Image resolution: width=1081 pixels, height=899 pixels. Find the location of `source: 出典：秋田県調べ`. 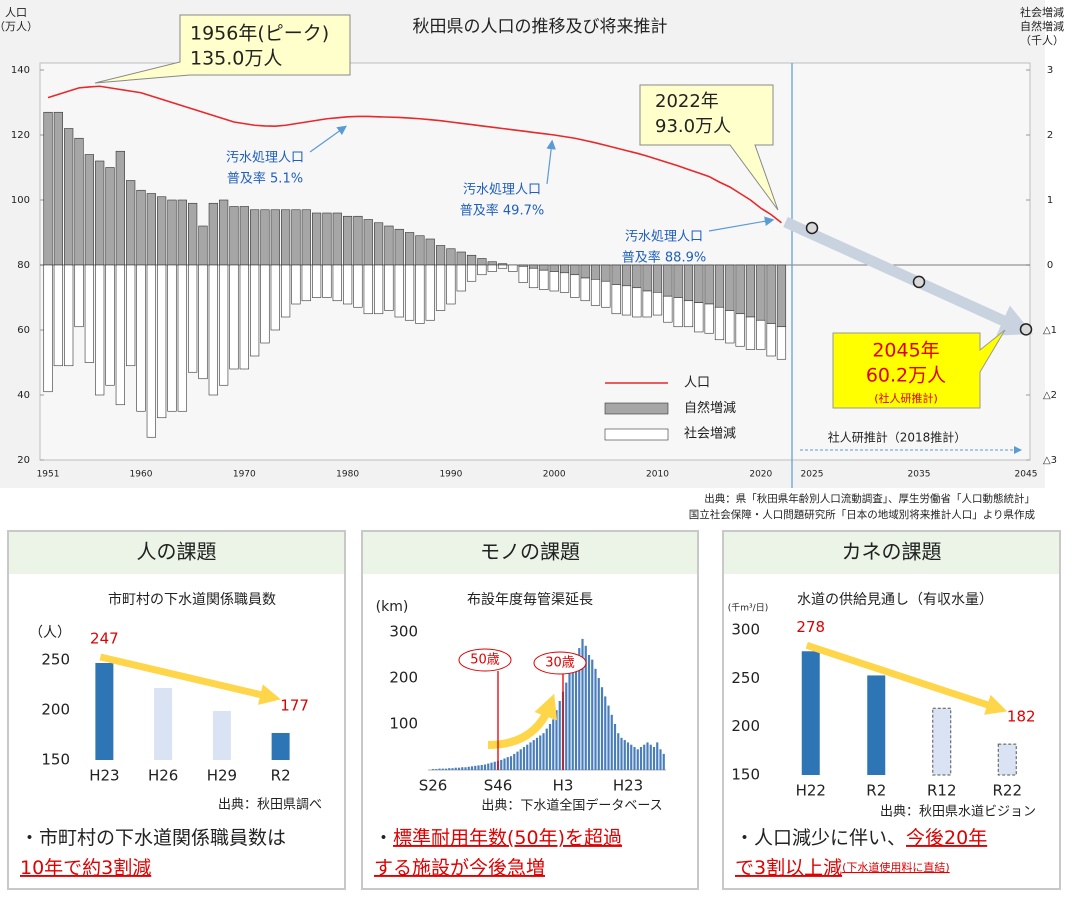

source: 出典：秋田県調べ is located at coordinates (270, 805).